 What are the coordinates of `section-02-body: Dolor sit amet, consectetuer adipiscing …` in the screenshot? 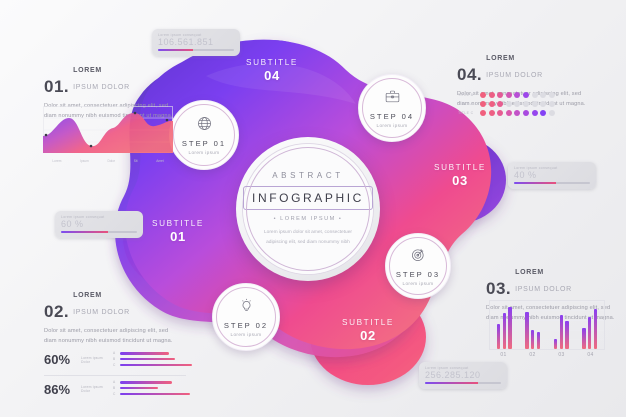 It's located at (108, 335).